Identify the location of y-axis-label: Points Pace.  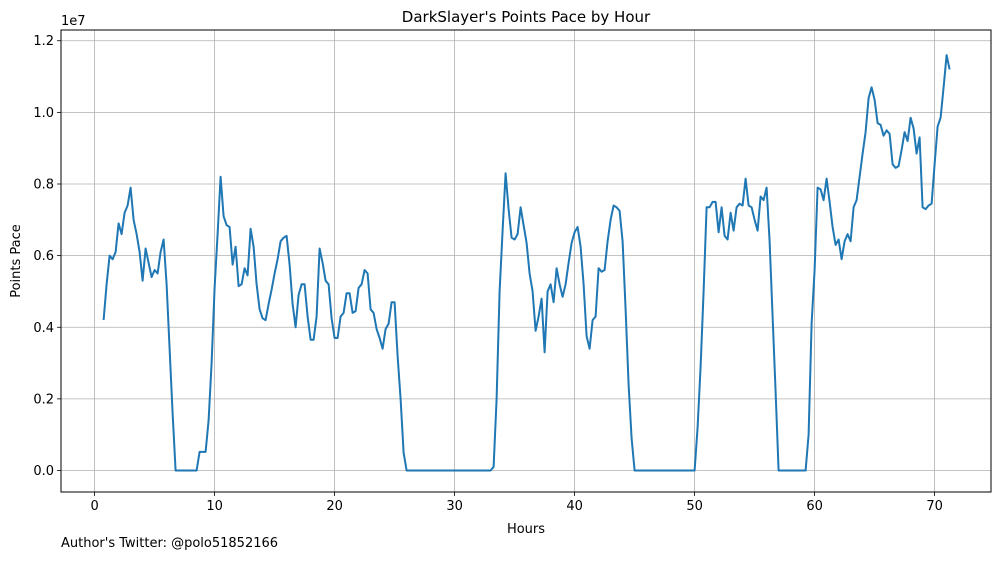
(16, 261).